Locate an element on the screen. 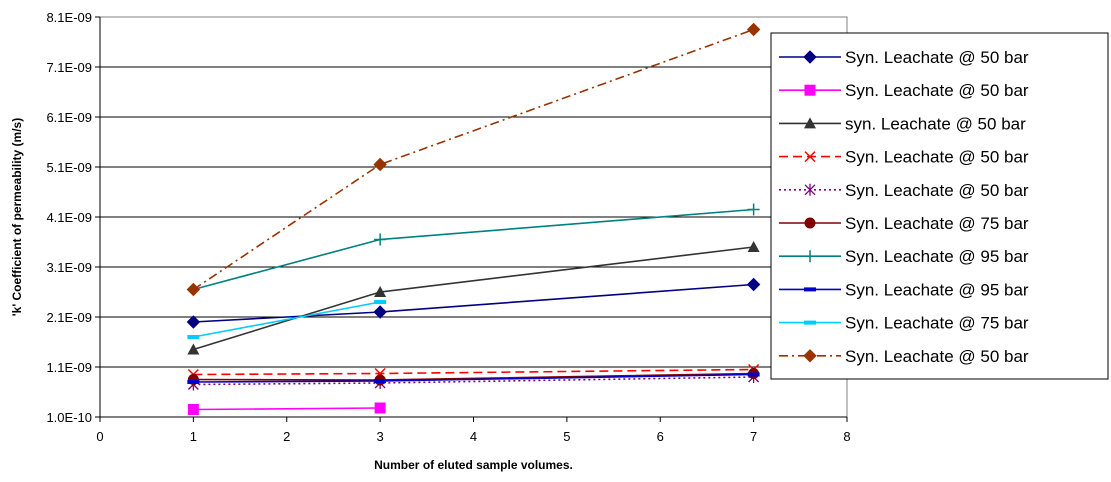  x-tick-label: 3 is located at coordinates (380, 436).